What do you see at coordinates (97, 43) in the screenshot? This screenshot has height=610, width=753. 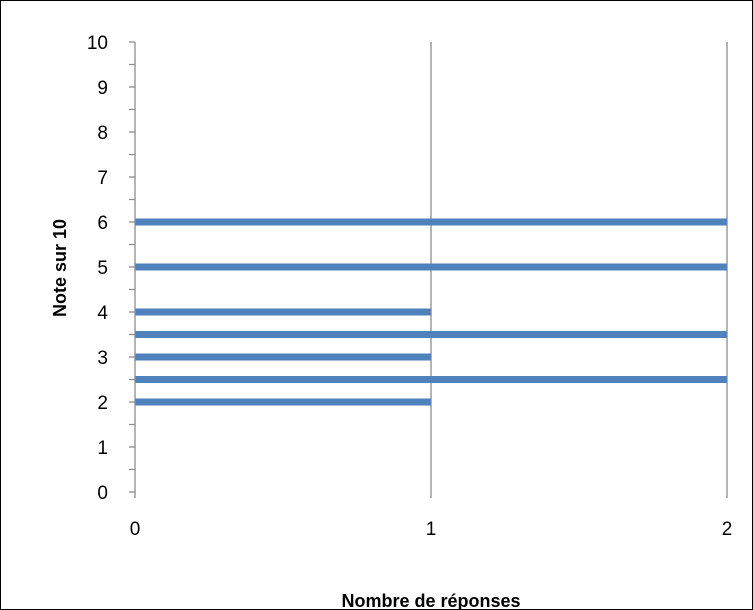 I see `y-tick-label: 10` at bounding box center [97, 43].